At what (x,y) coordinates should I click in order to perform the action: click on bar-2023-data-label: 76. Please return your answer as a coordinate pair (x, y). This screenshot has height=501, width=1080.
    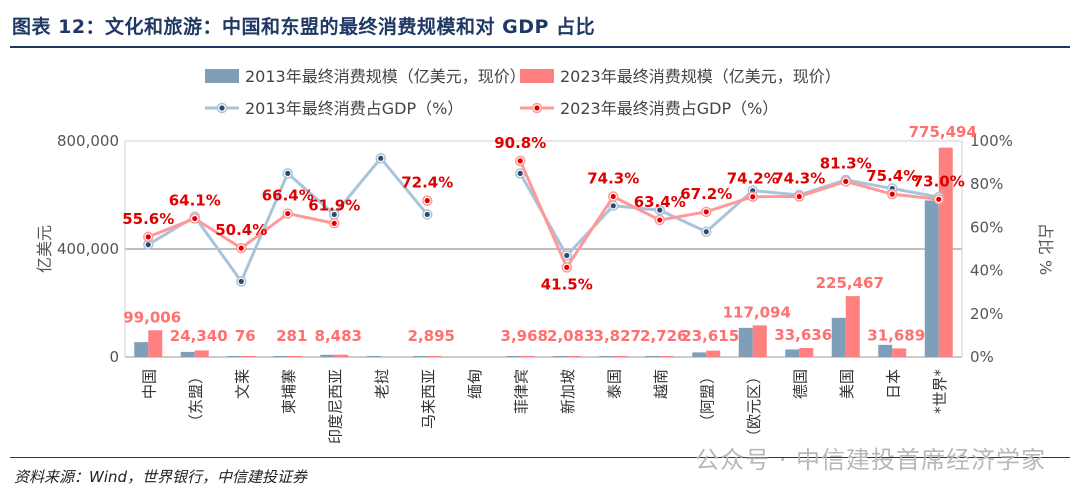
    Looking at the image, I should click on (245, 336).